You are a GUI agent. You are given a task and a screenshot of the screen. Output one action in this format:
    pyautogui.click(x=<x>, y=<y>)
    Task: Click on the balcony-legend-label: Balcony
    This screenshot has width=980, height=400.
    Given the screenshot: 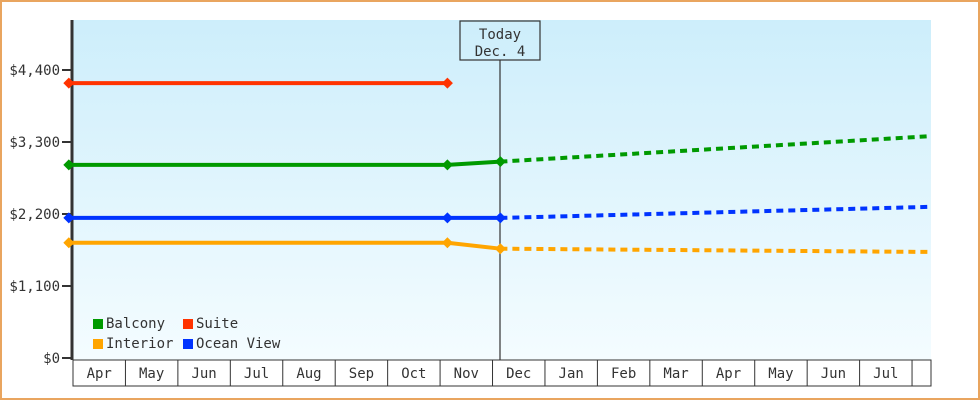 What is the action you would take?
    pyautogui.click(x=136, y=324)
    